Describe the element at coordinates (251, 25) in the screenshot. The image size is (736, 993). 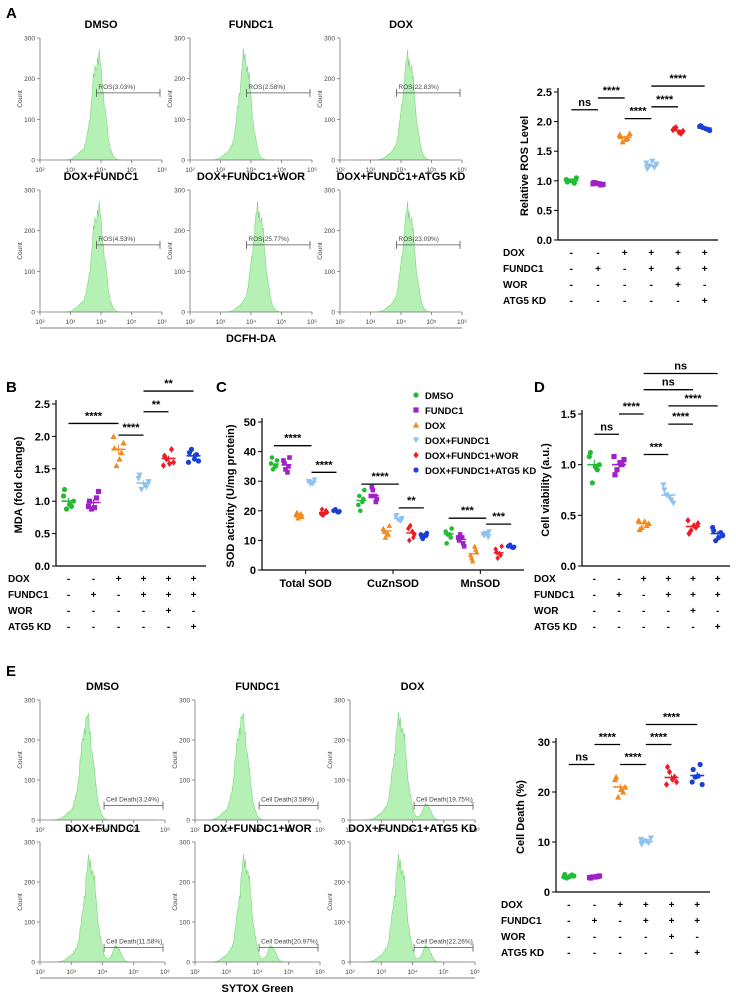
I see `flow-panel-title: FUNDC1` at that location.